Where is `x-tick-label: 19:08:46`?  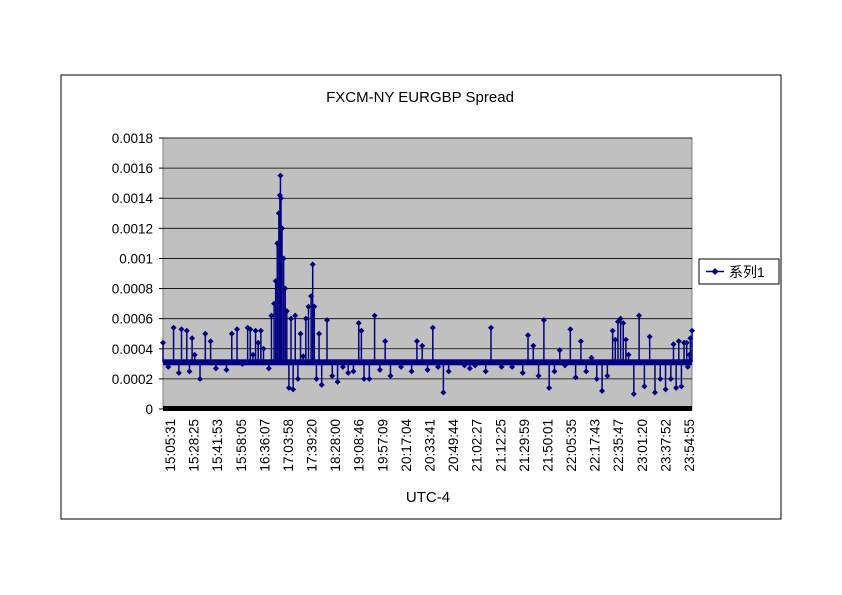 x-tick-label: 19:08:46 is located at coordinates (359, 445).